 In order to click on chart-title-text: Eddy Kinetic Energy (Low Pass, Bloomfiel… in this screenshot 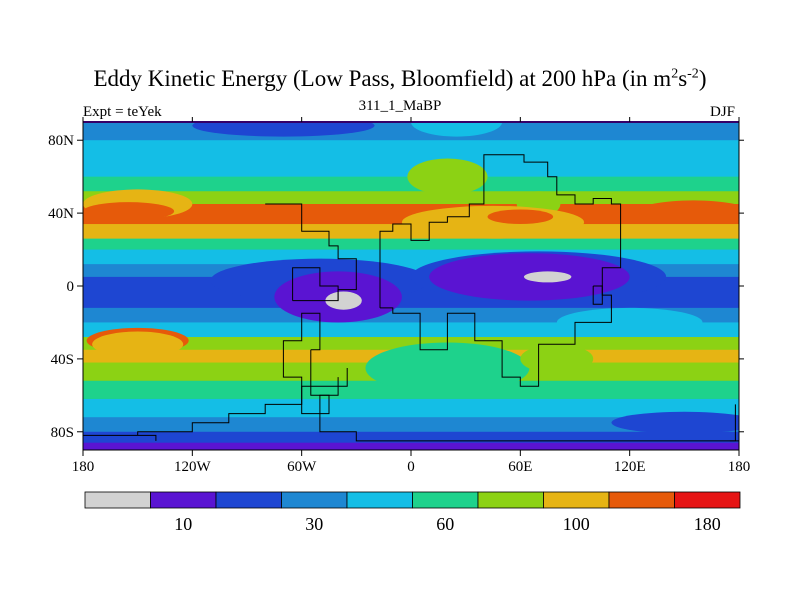, I will do `click(382, 78)`.